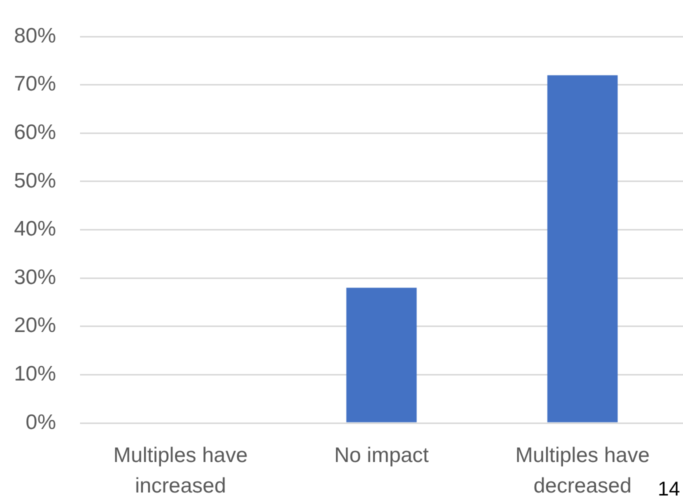  What do you see at coordinates (41, 422) in the screenshot?
I see `y-tick-label: 0%` at bounding box center [41, 422].